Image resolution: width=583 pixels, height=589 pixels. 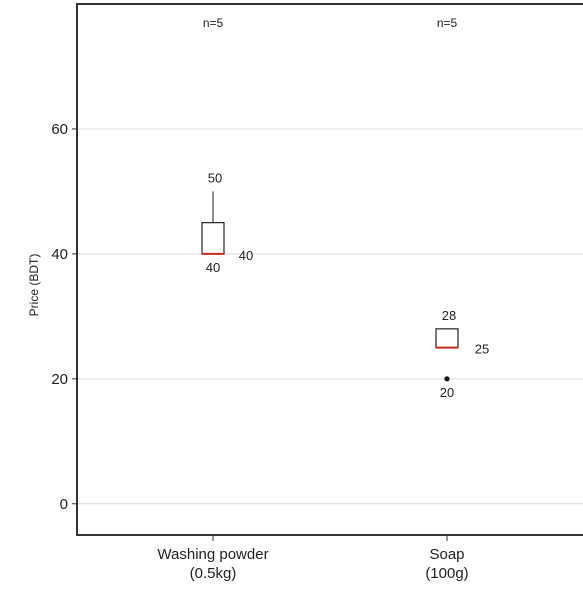 I want to click on x-tick-label-line2-0: (0.5kg), so click(x=213, y=573).